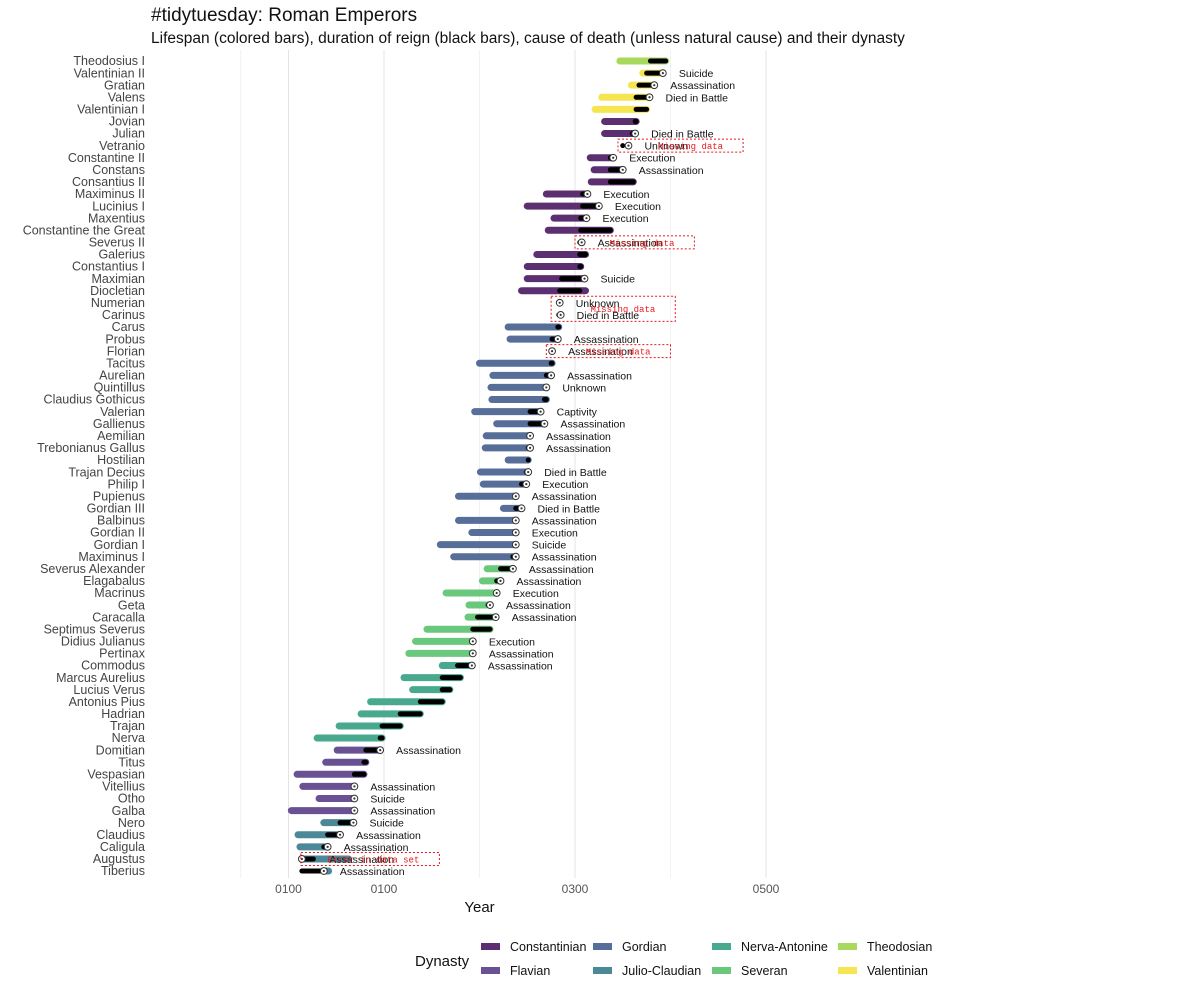  I want to click on death-marker-dot-elagabalus, so click(500, 580).